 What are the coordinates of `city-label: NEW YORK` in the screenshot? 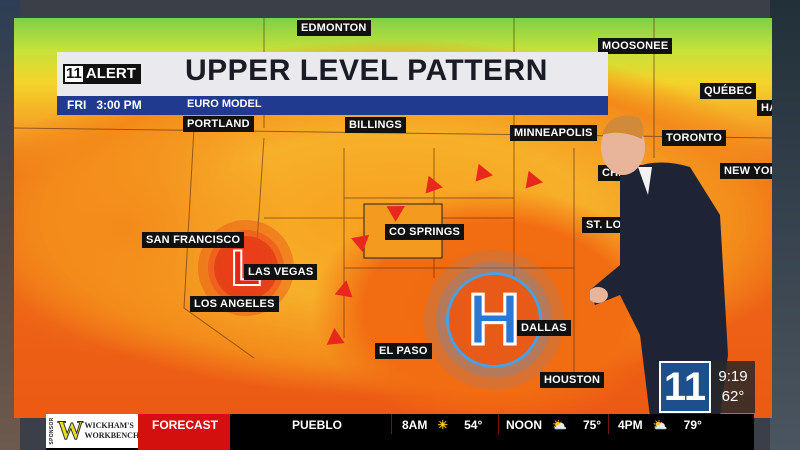 It's located at (746, 171).